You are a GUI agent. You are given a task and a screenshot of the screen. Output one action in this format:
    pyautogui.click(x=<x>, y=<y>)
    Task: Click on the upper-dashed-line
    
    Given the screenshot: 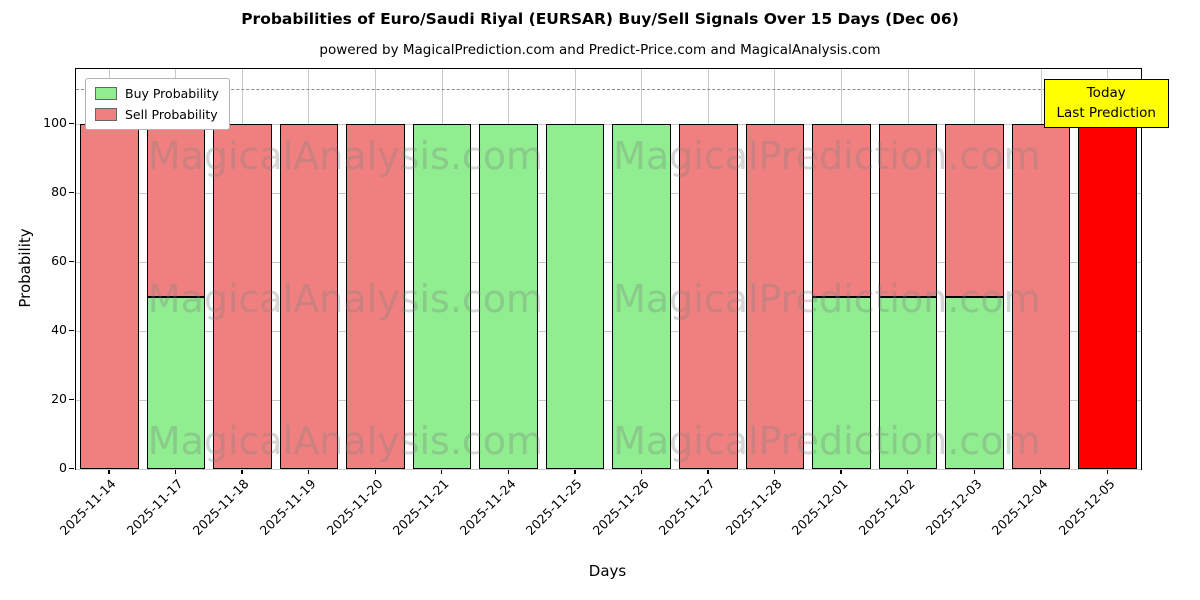 What is the action you would take?
    pyautogui.click(x=608, y=89)
    